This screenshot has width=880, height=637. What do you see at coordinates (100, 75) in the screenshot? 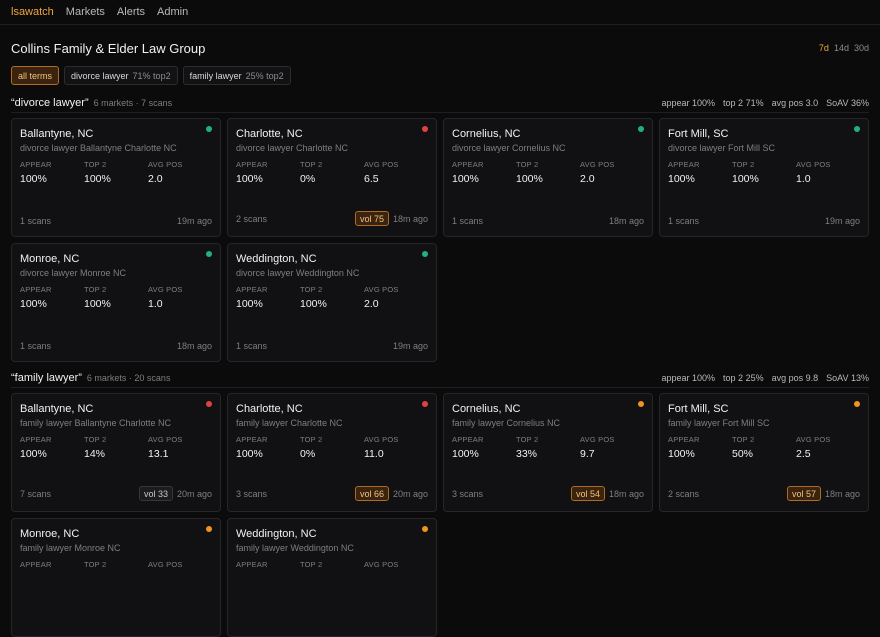
I see `filter-label: divorce lawyer` at bounding box center [100, 75].